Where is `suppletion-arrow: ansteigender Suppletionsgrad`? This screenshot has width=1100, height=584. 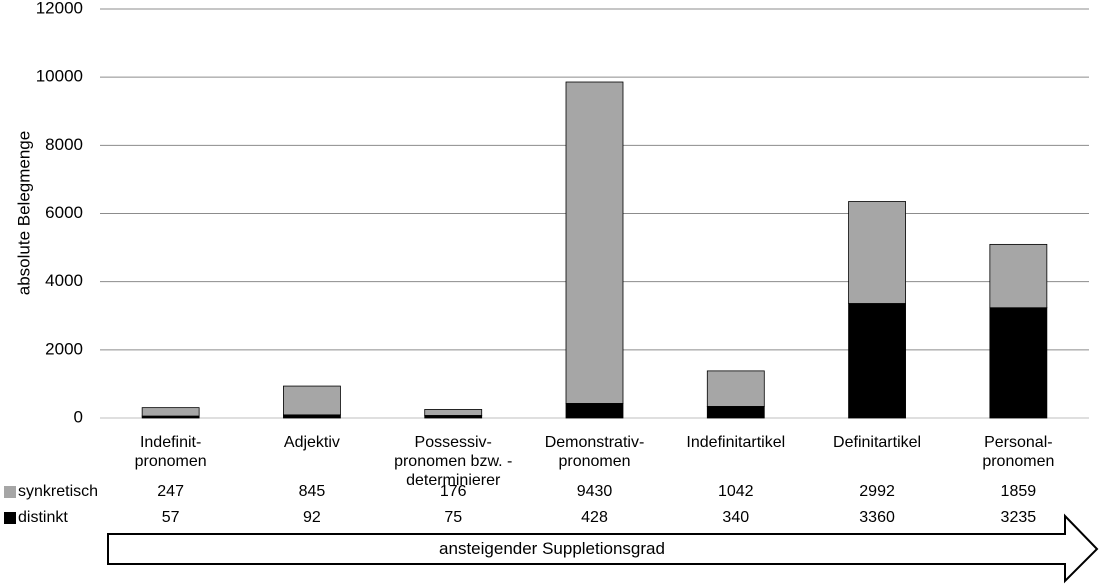
suppletion-arrow: ansteigender Suppletionsgrad is located at coordinates (603, 548).